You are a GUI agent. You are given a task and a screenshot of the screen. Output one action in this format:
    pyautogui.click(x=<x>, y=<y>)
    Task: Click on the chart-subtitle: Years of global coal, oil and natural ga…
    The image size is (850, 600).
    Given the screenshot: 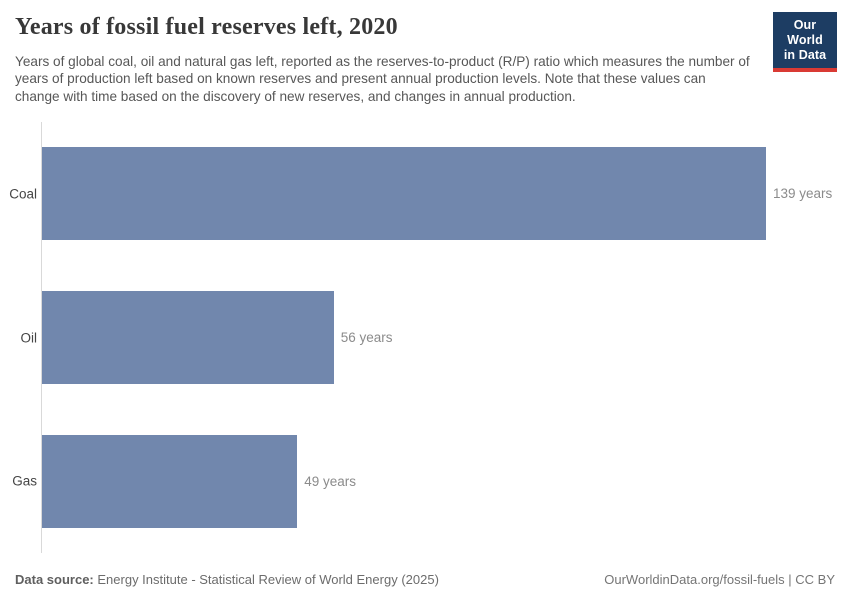 What is the action you would take?
    pyautogui.click(x=382, y=79)
    